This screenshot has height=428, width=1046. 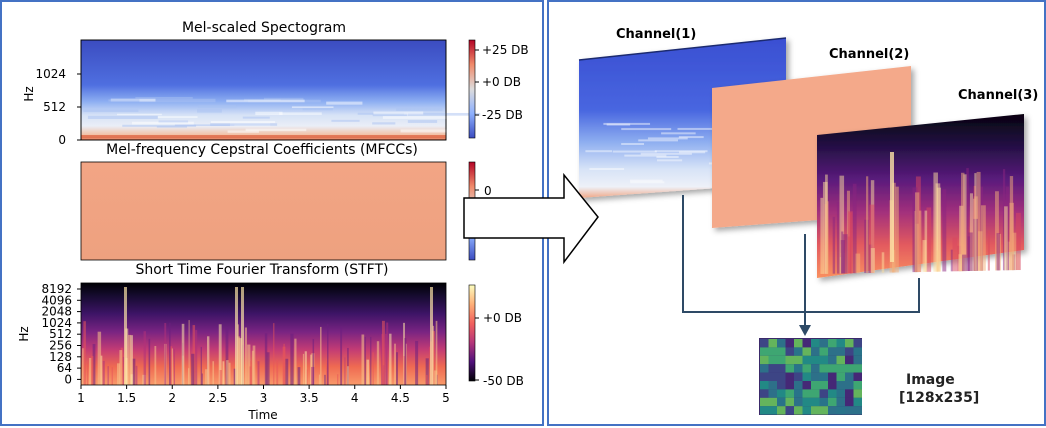 I want to click on output-image-label: Image, so click(x=930, y=380).